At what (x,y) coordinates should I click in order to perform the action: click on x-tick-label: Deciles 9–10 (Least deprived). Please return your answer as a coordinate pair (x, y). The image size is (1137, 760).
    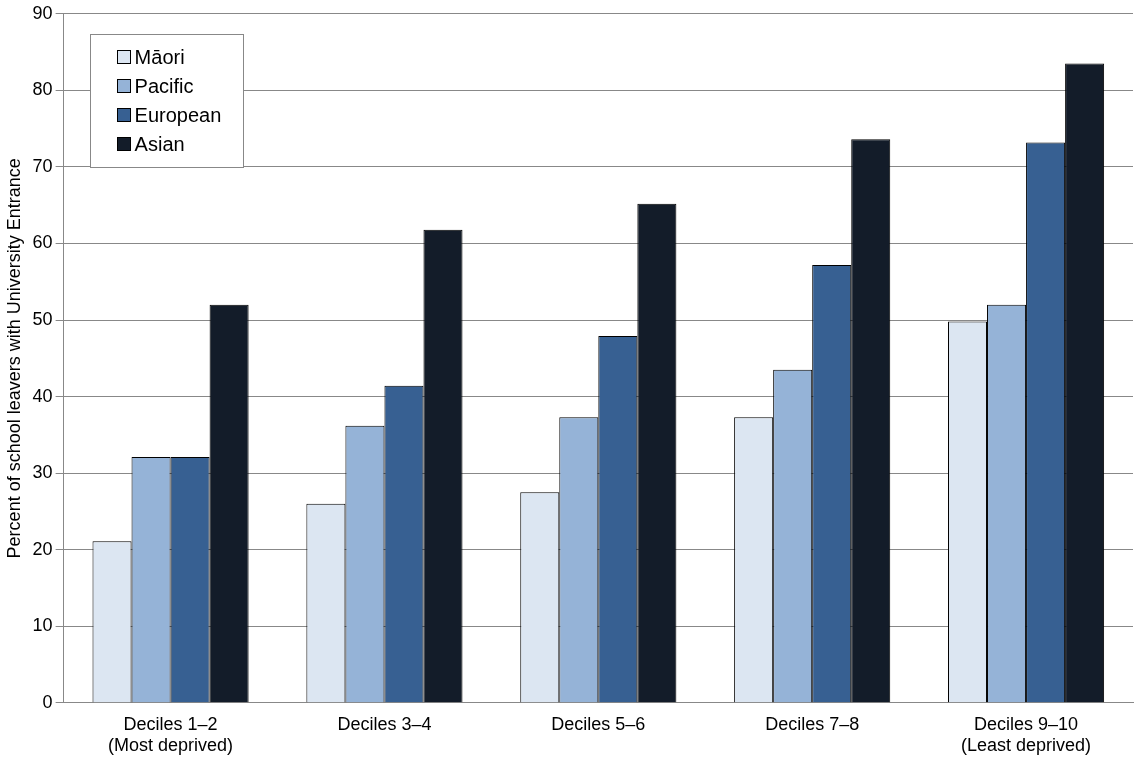
    Looking at the image, I should click on (1026, 734).